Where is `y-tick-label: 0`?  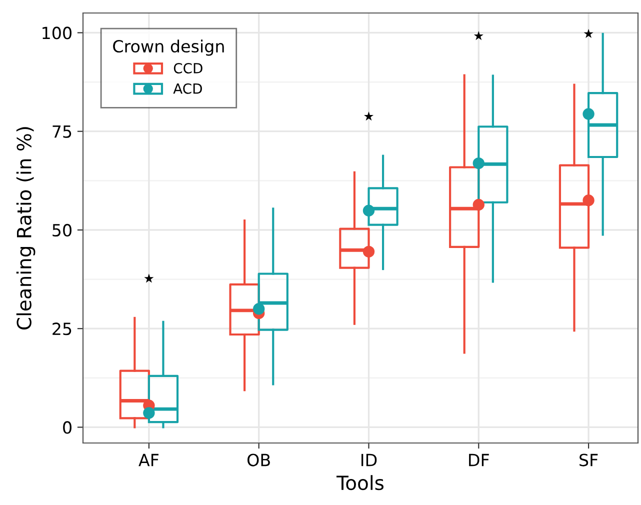 y-tick-label: 0 is located at coordinates (67, 427).